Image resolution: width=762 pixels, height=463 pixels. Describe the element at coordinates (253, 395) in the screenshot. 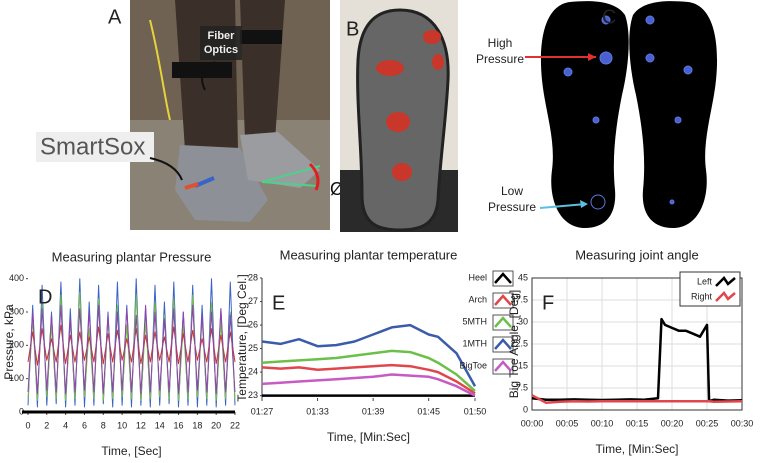

I see `y-tick-label: 23` at that location.